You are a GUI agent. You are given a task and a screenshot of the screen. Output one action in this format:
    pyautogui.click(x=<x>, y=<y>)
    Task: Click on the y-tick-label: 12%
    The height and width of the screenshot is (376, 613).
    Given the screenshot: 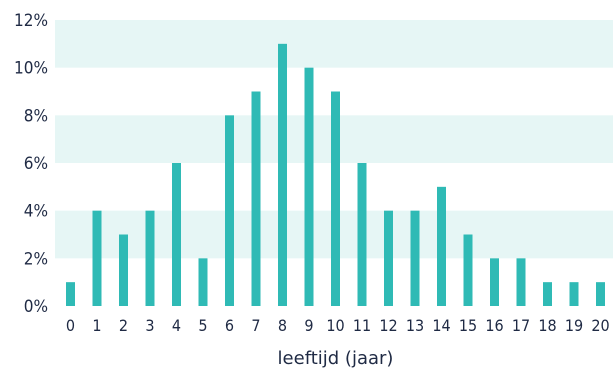 What is the action you would take?
    pyautogui.click(x=31, y=21)
    